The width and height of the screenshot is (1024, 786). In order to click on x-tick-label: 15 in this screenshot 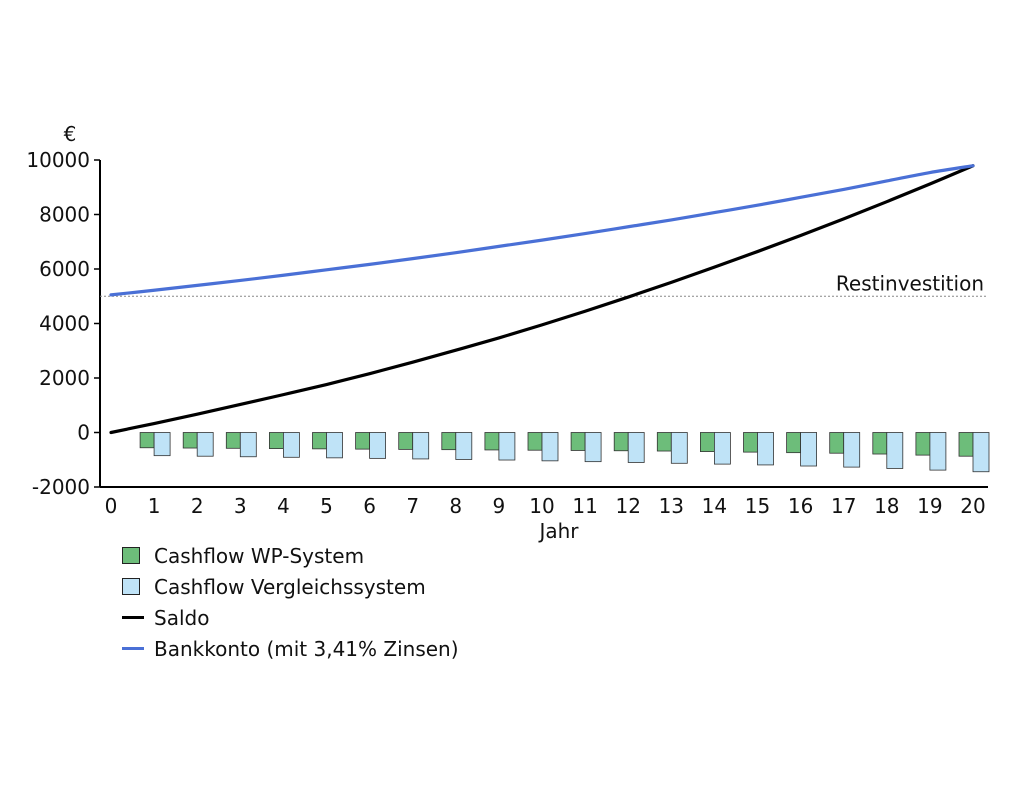, I will do `click(757, 506)`.